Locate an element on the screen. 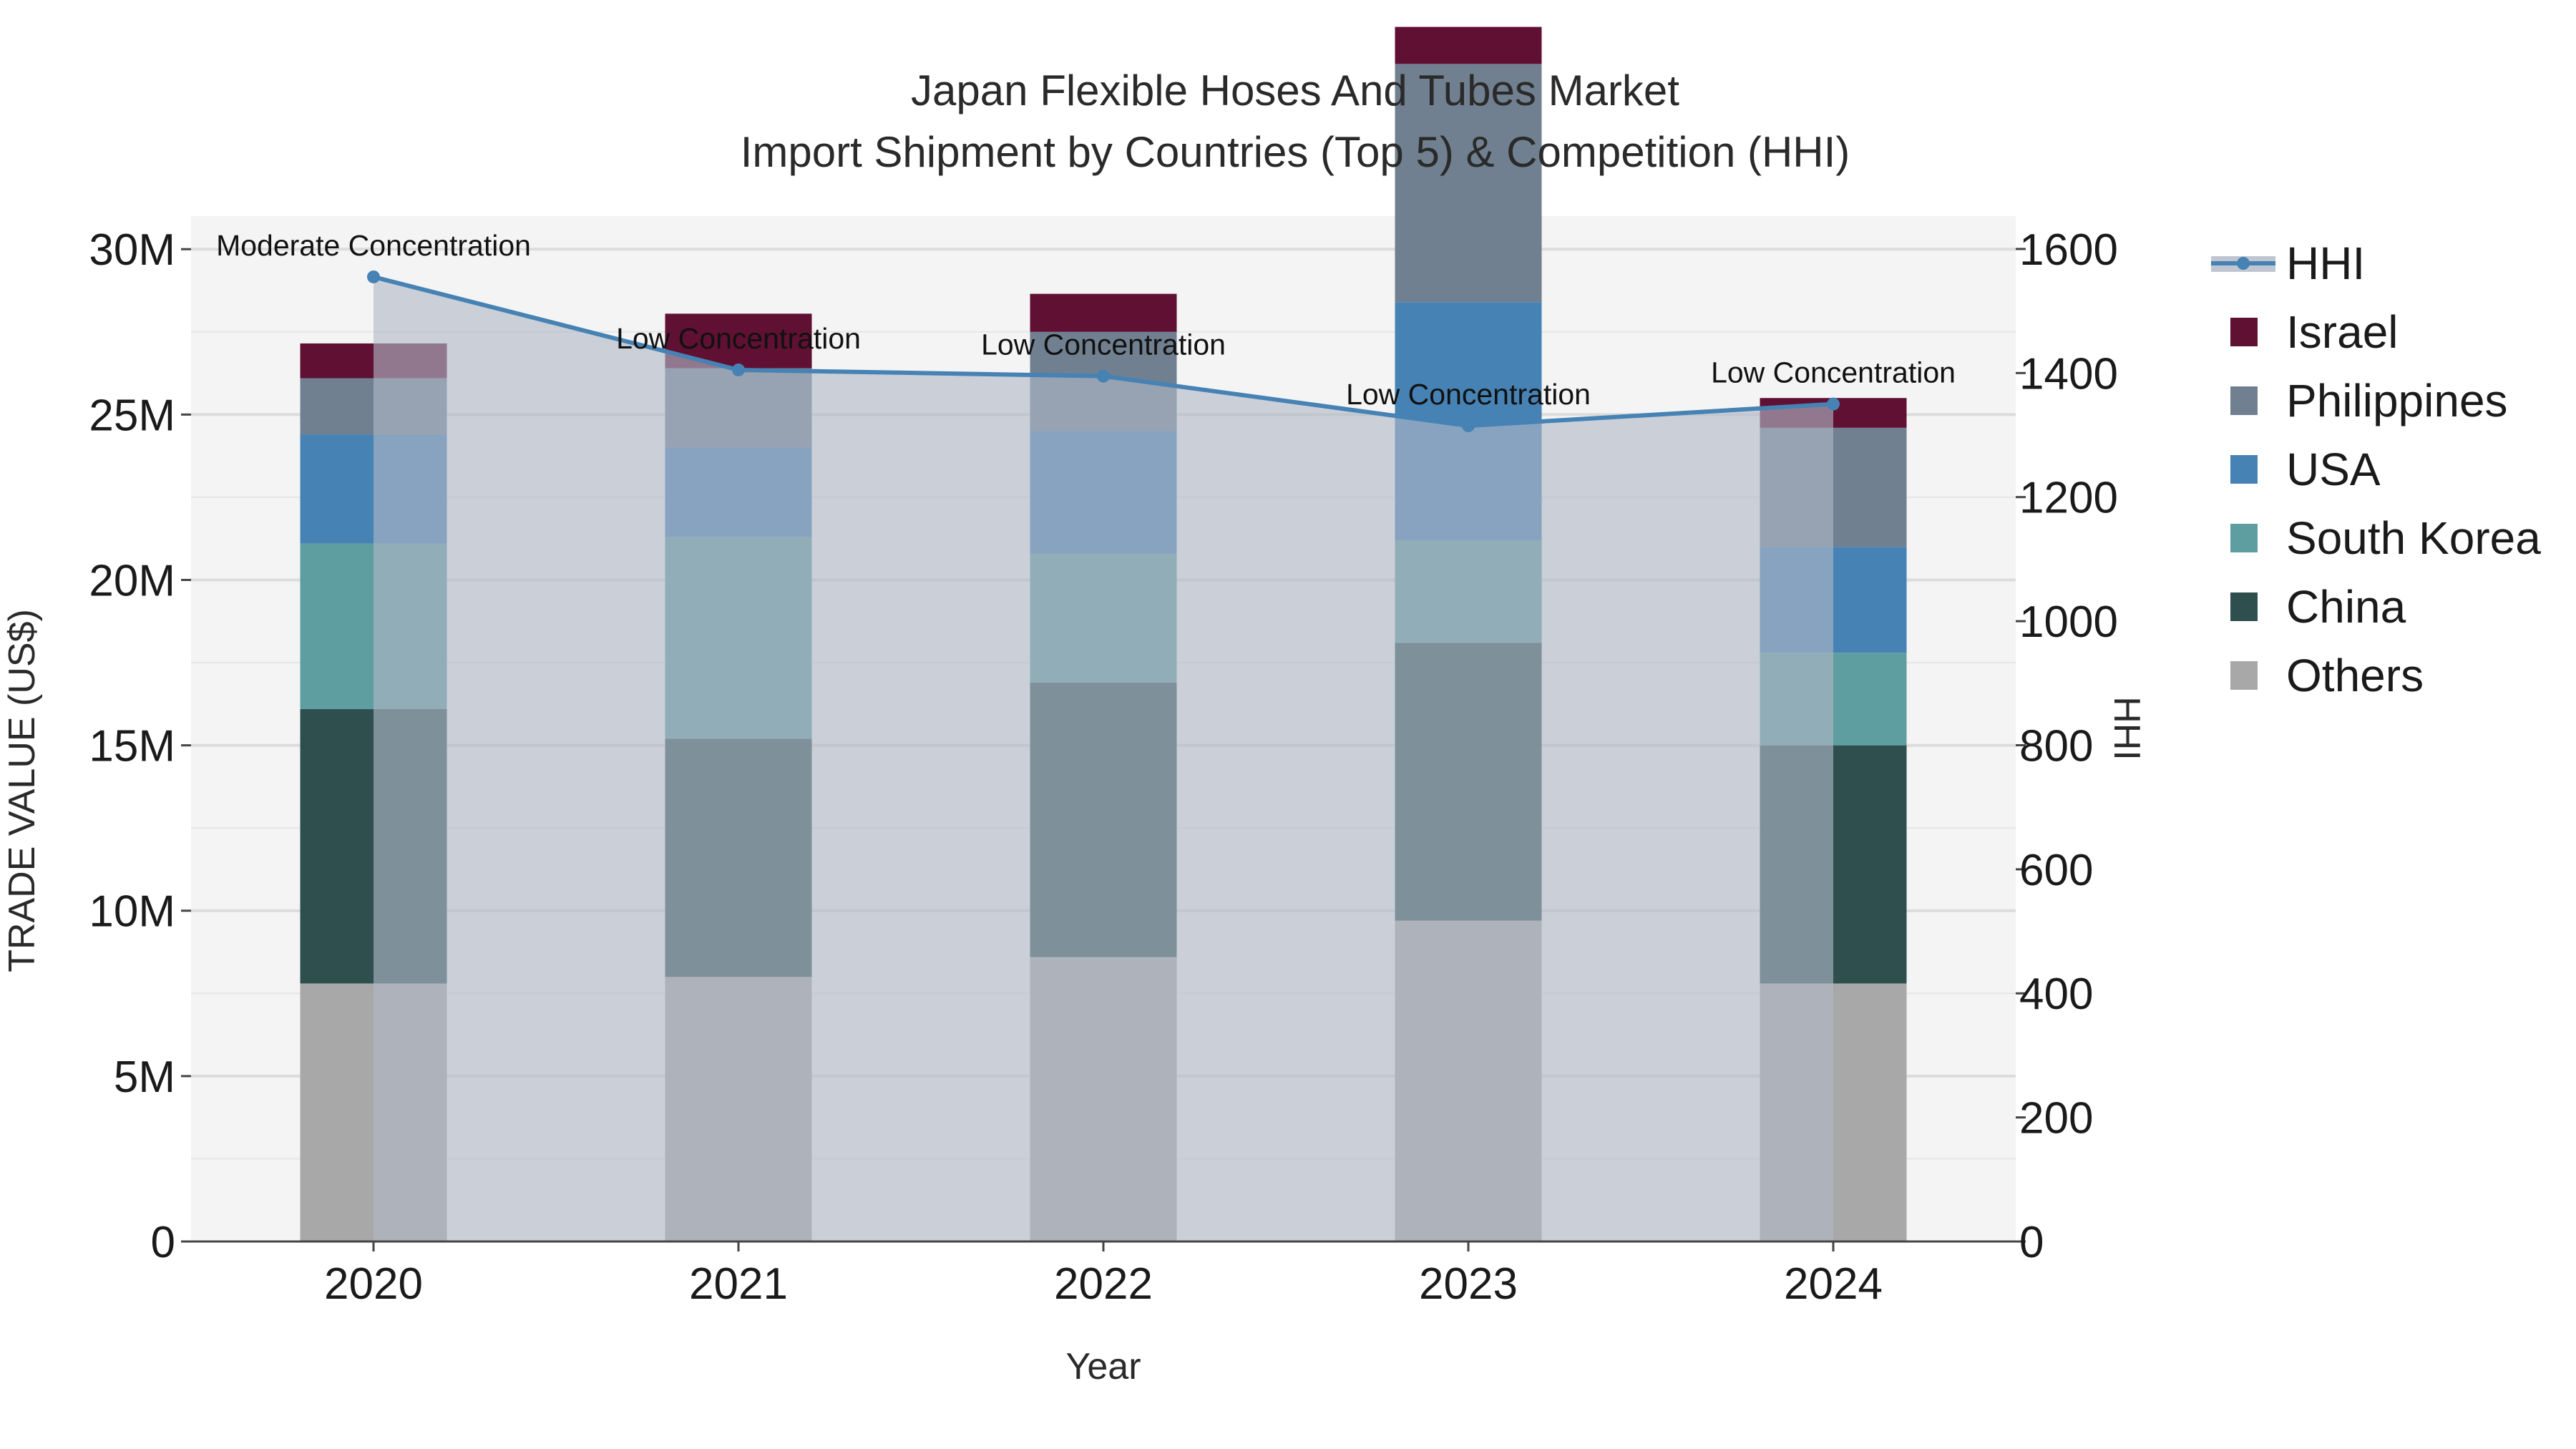 The width and height of the screenshot is (2576, 1449). legend-swatch-others is located at coordinates (2244, 675).